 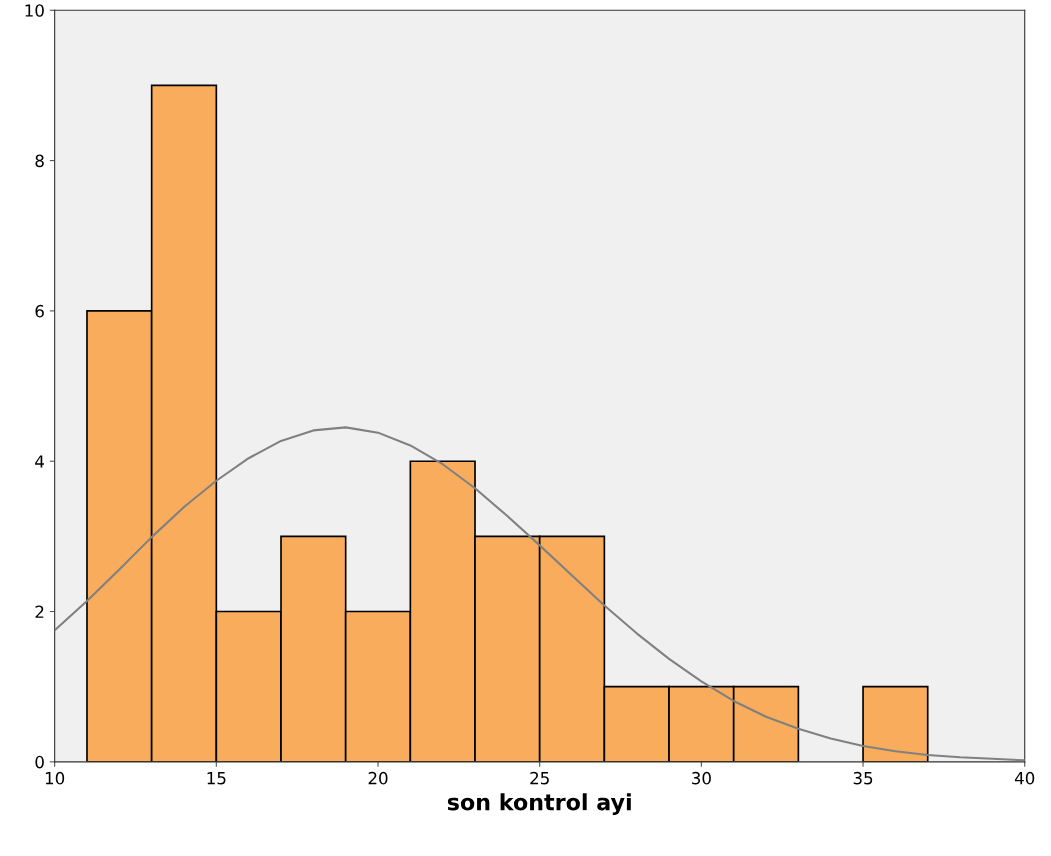 What do you see at coordinates (539, 804) in the screenshot?
I see `x-axis-title: son kontrol ayi` at bounding box center [539, 804].